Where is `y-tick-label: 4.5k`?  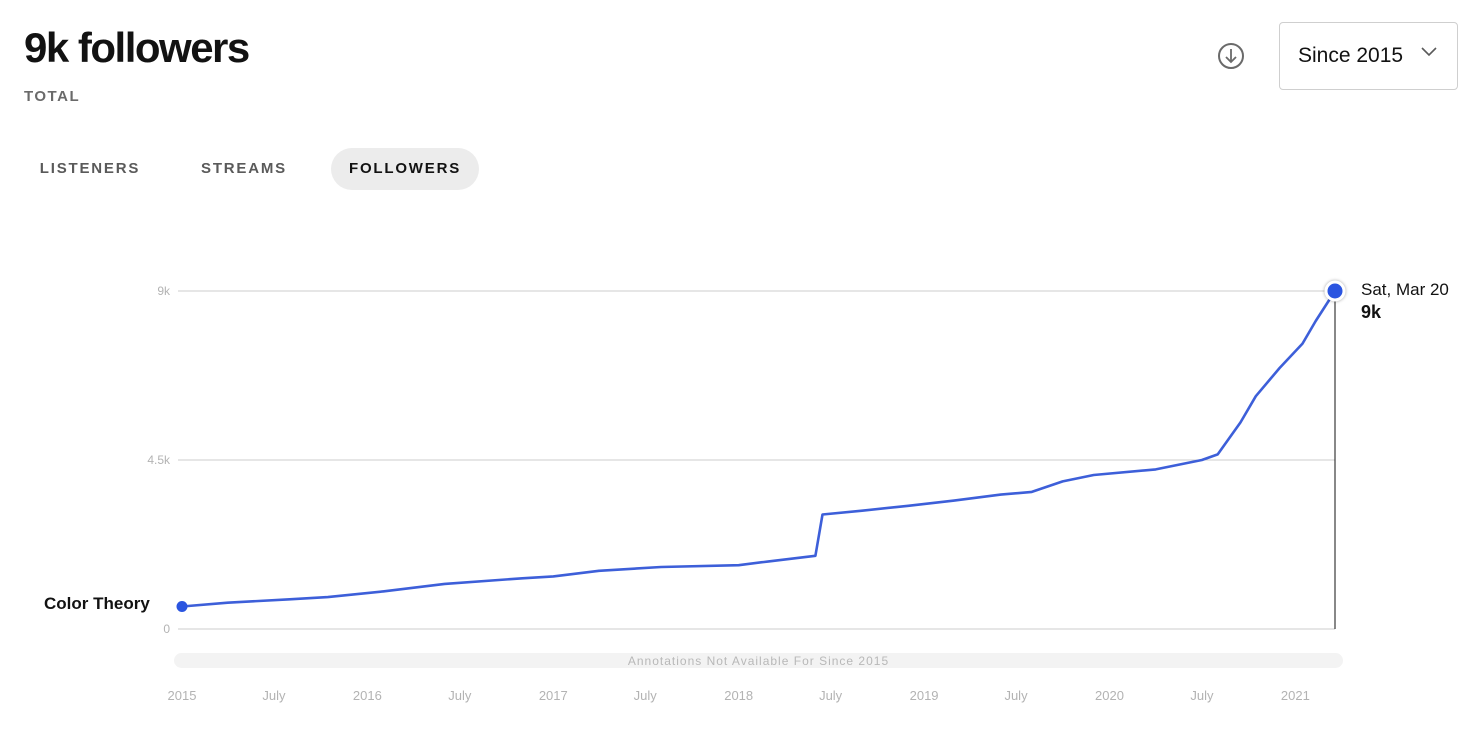
y-tick-label: 4.5k is located at coordinates (159, 460).